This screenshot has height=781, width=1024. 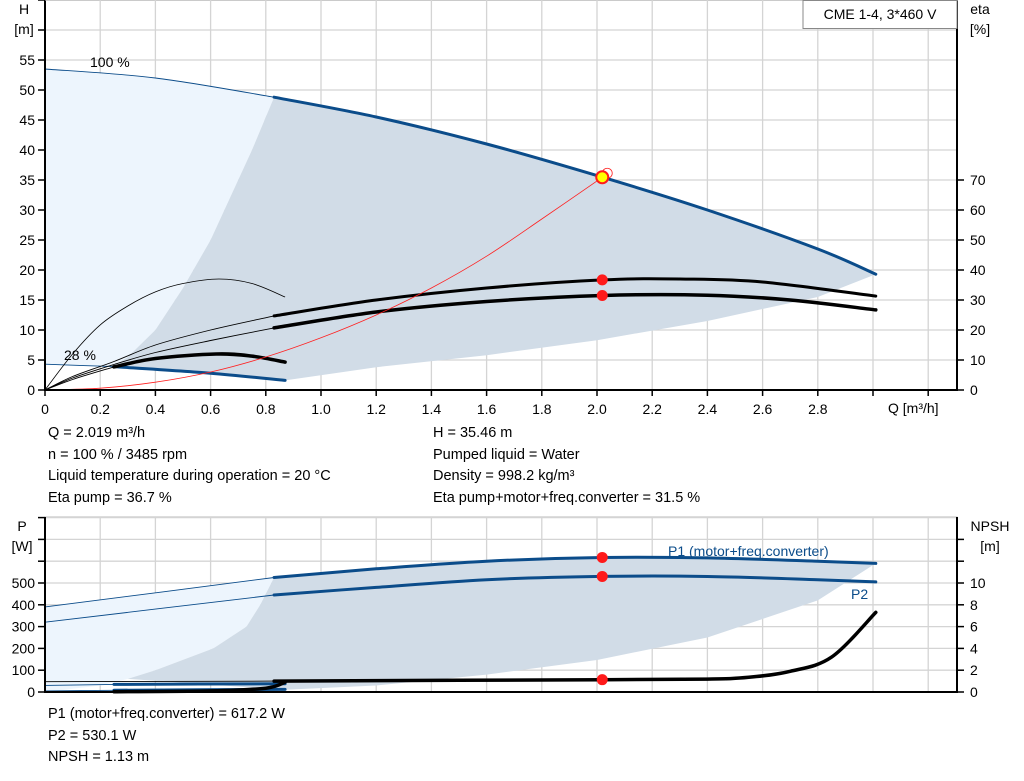 What do you see at coordinates (978, 210) in the screenshot?
I see `y2-tick-label: 60` at bounding box center [978, 210].